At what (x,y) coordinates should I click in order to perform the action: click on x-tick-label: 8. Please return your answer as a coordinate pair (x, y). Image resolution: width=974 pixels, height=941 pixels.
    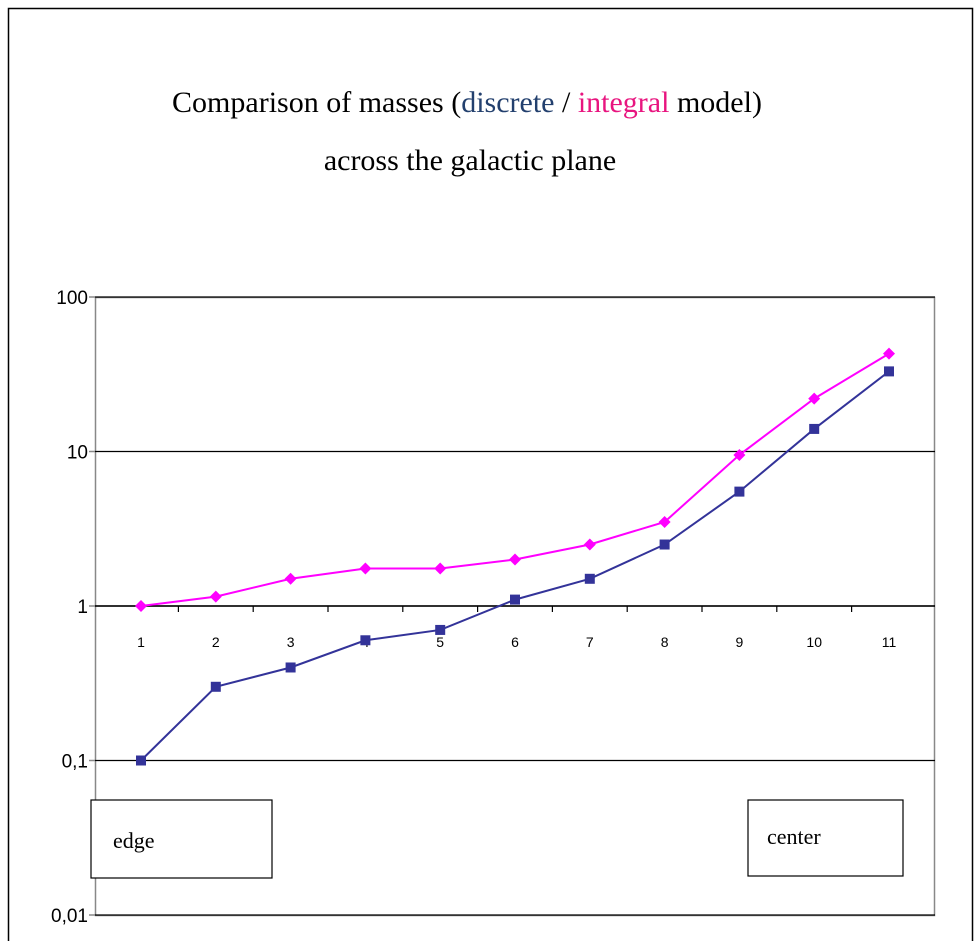
    Looking at the image, I should click on (665, 642).